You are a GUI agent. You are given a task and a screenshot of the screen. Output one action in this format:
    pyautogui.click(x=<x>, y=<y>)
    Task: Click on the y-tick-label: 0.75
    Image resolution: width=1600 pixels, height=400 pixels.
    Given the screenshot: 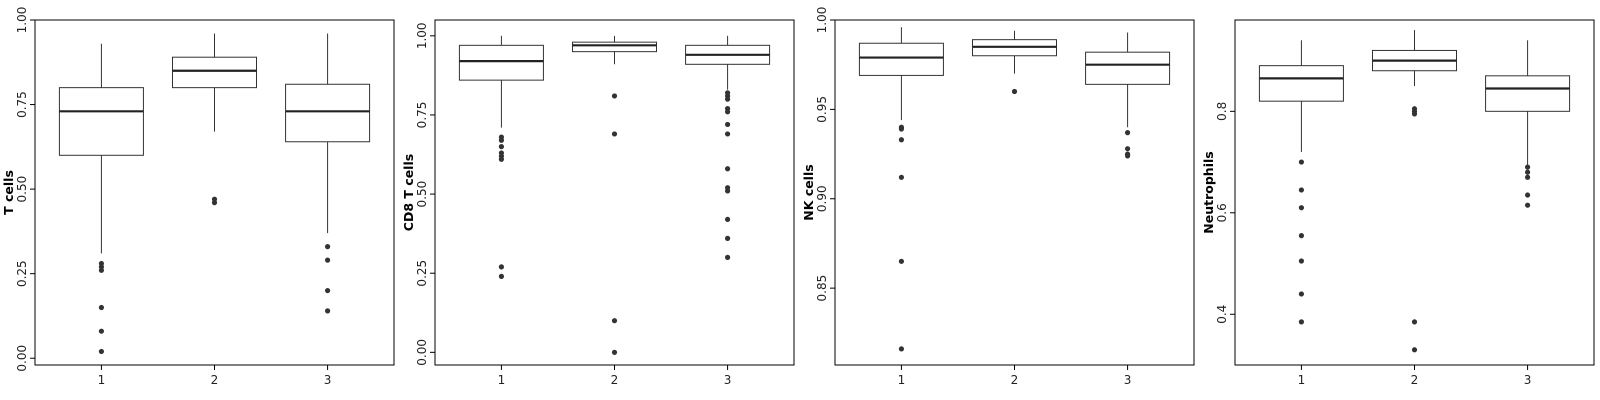 What is the action you would take?
    pyautogui.click(x=22, y=104)
    